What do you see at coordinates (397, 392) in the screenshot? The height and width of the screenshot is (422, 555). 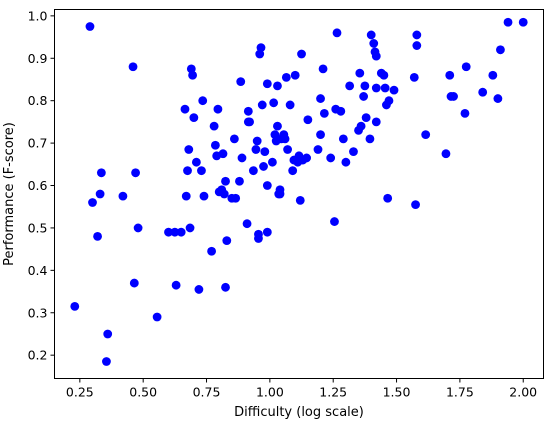 I see `x-tick-label: 1.50` at bounding box center [397, 392].